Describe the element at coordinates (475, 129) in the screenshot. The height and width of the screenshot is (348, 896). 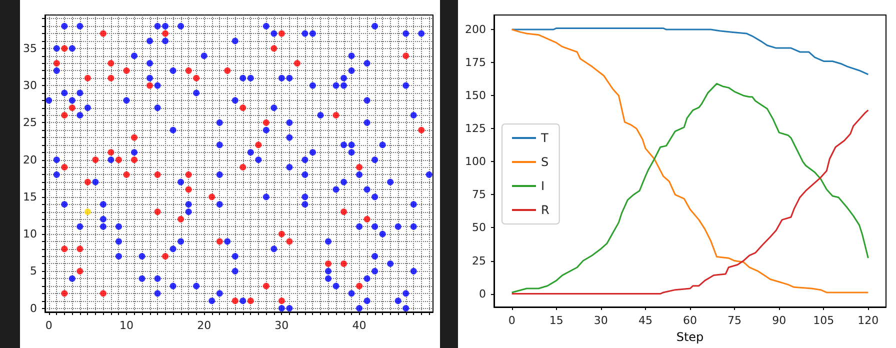
I see `y-tick-label: 125` at that location.